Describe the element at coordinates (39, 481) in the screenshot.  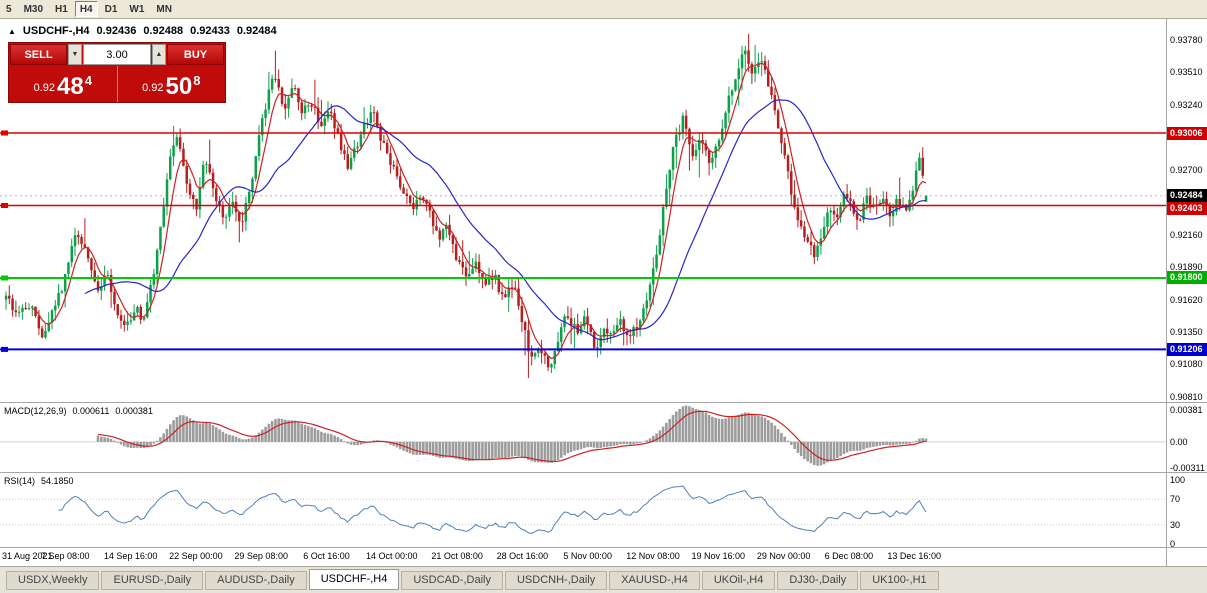
I see `rsi-label-row: RSI(14) 54.1850` at that location.